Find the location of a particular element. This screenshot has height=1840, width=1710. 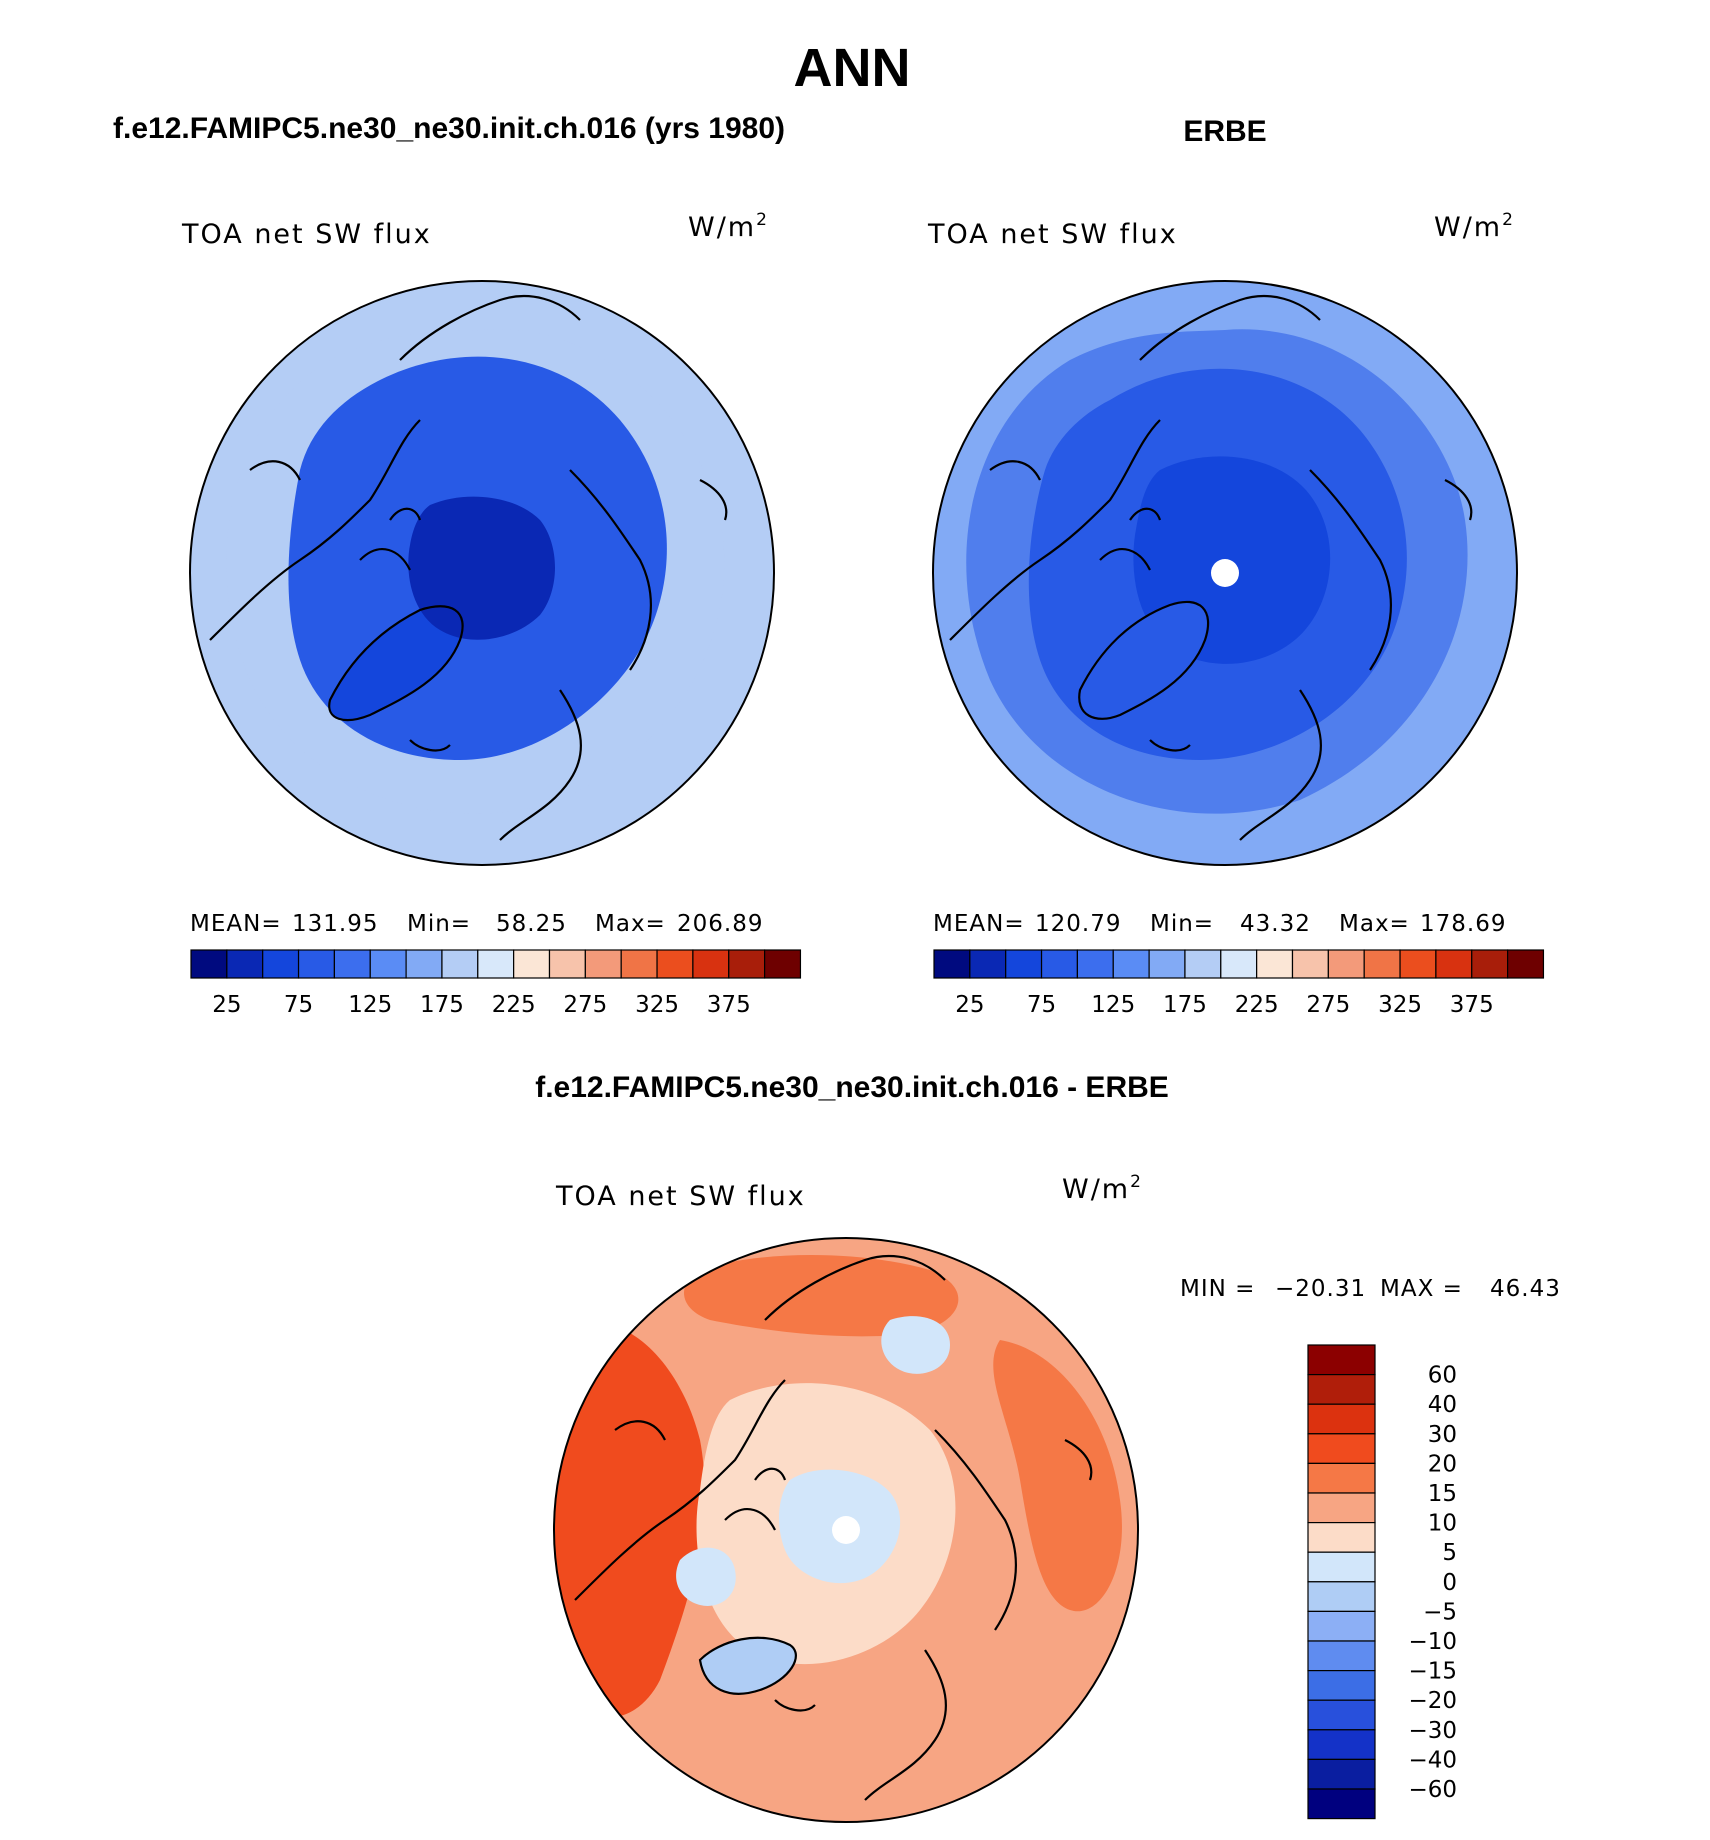

colorbar-tick-label: 0 is located at coordinates (1449, 1583).